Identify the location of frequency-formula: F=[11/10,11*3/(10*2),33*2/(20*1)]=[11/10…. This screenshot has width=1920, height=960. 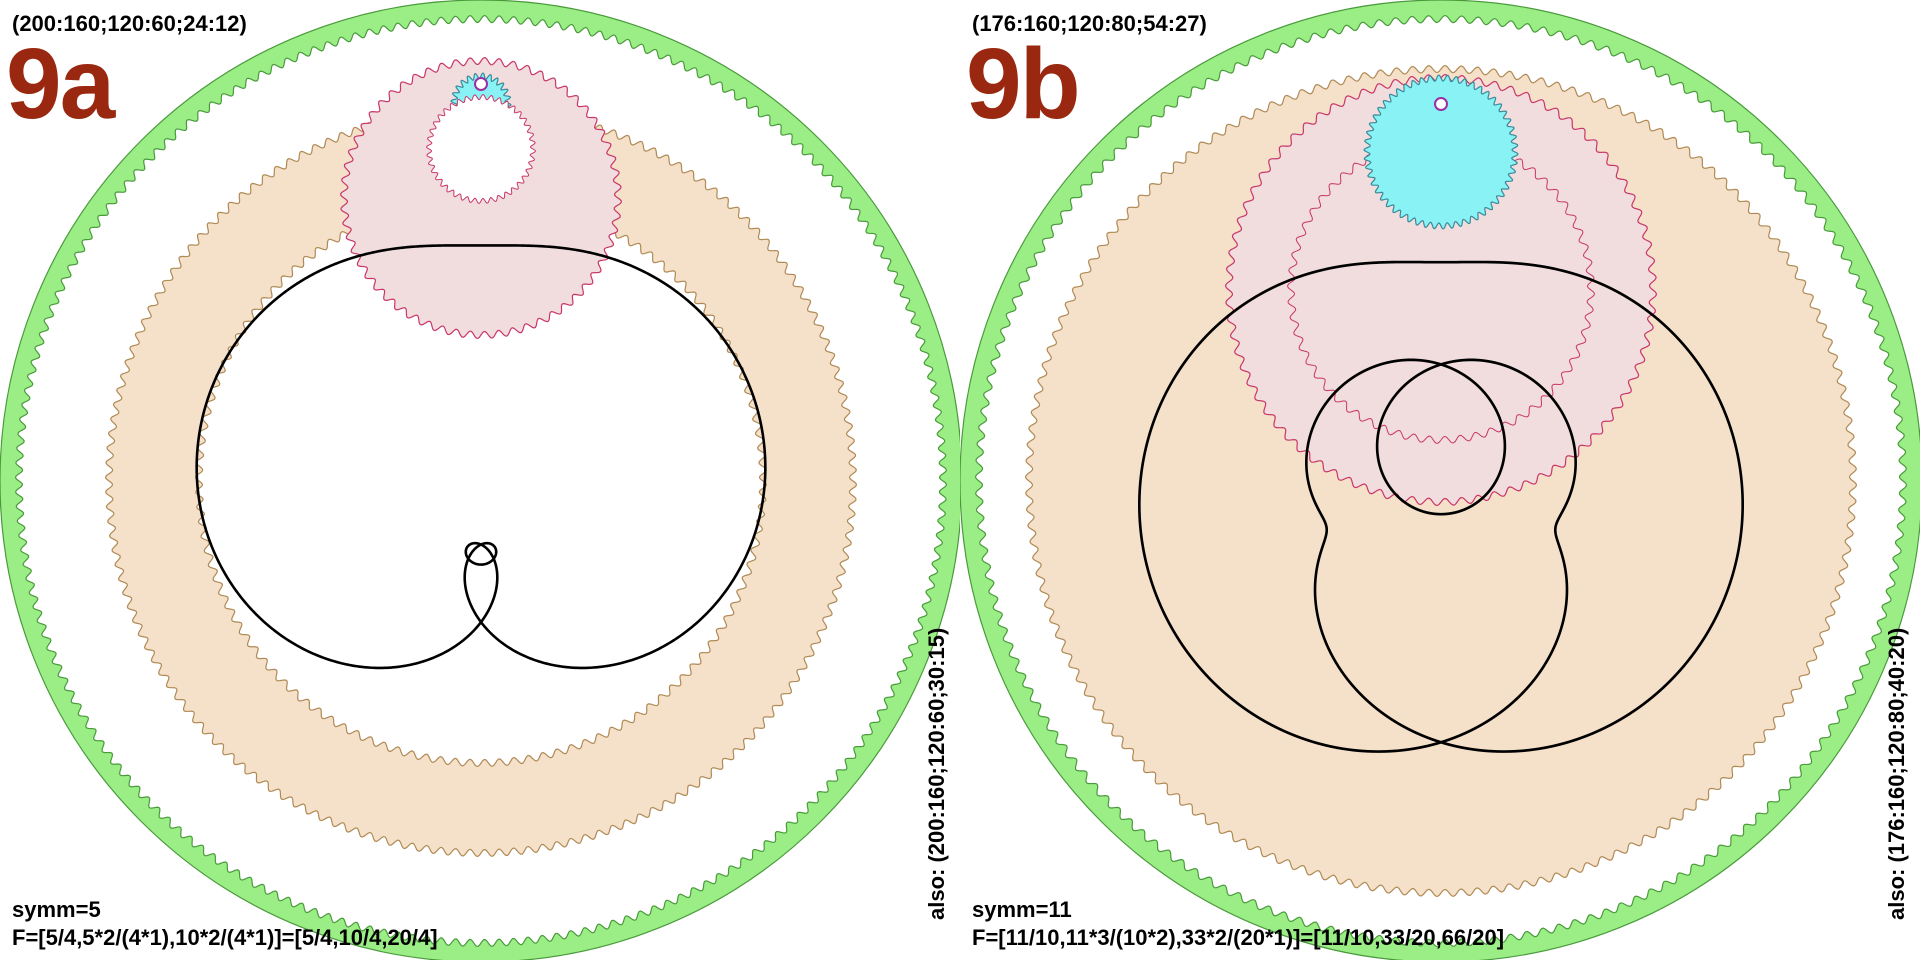
(1238, 937).